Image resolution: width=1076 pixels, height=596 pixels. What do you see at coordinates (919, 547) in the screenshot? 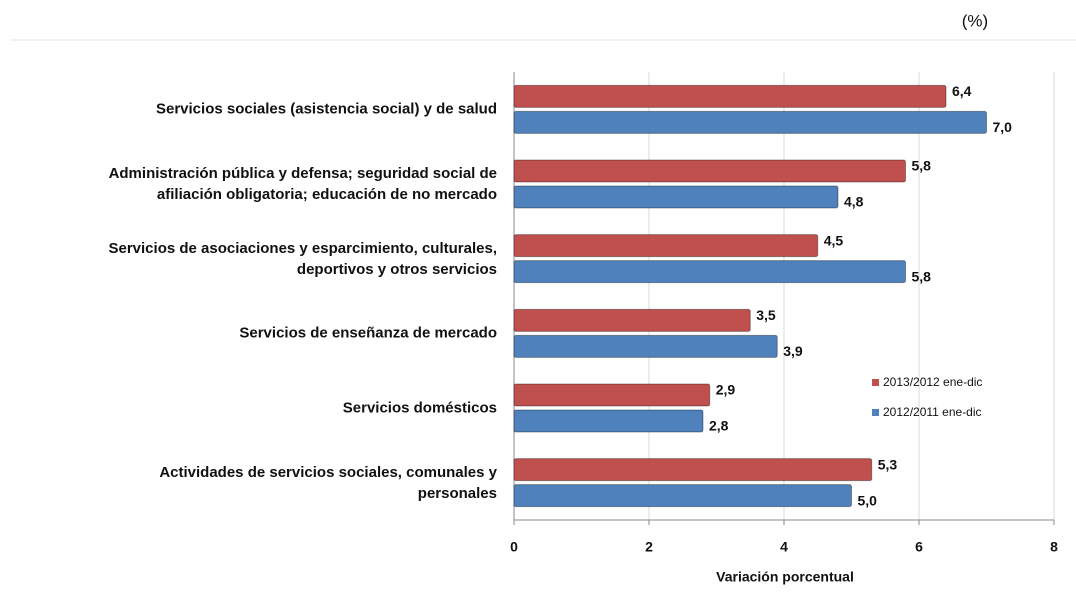
I see `x-tick-label: 6` at bounding box center [919, 547].